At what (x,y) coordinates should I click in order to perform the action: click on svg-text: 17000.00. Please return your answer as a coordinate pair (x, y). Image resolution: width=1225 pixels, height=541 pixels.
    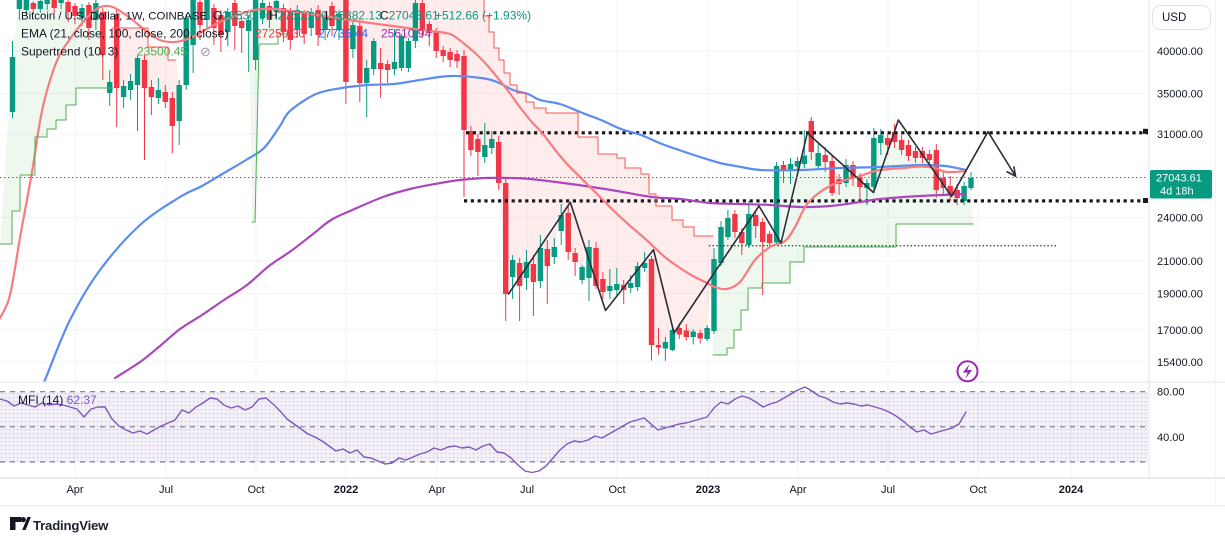
    Looking at the image, I should click on (1180, 331).